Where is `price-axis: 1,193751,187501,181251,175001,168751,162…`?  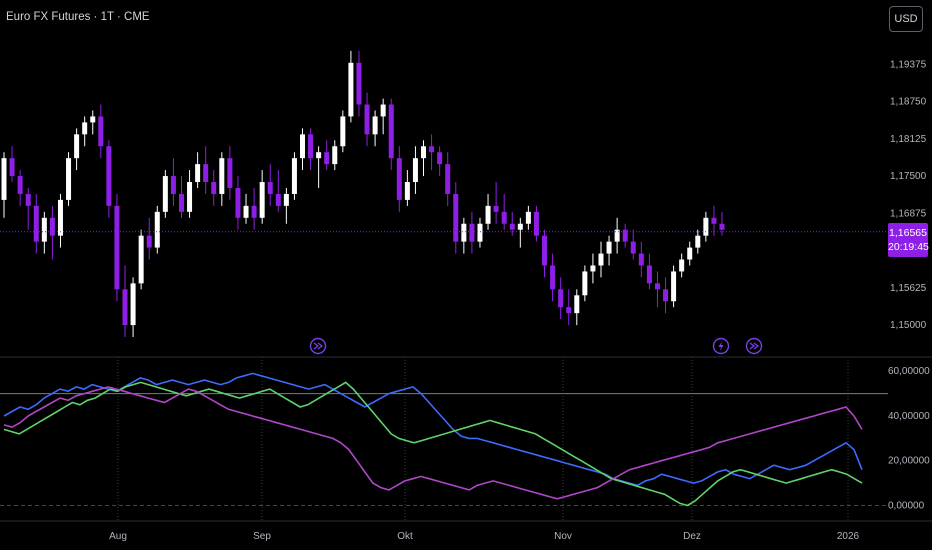 price-axis: 1,193751,187501,181251,175001,168751,162… is located at coordinates (908, 195).